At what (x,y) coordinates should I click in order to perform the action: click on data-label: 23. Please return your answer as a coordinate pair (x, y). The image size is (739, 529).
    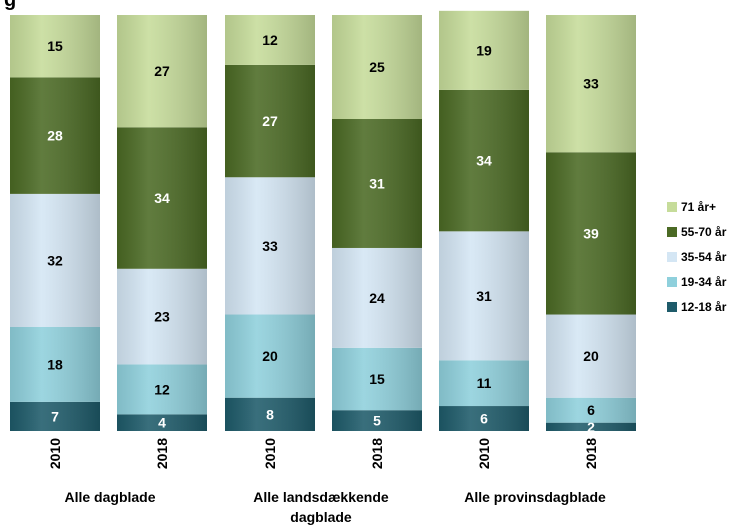
    Looking at the image, I should click on (162, 317).